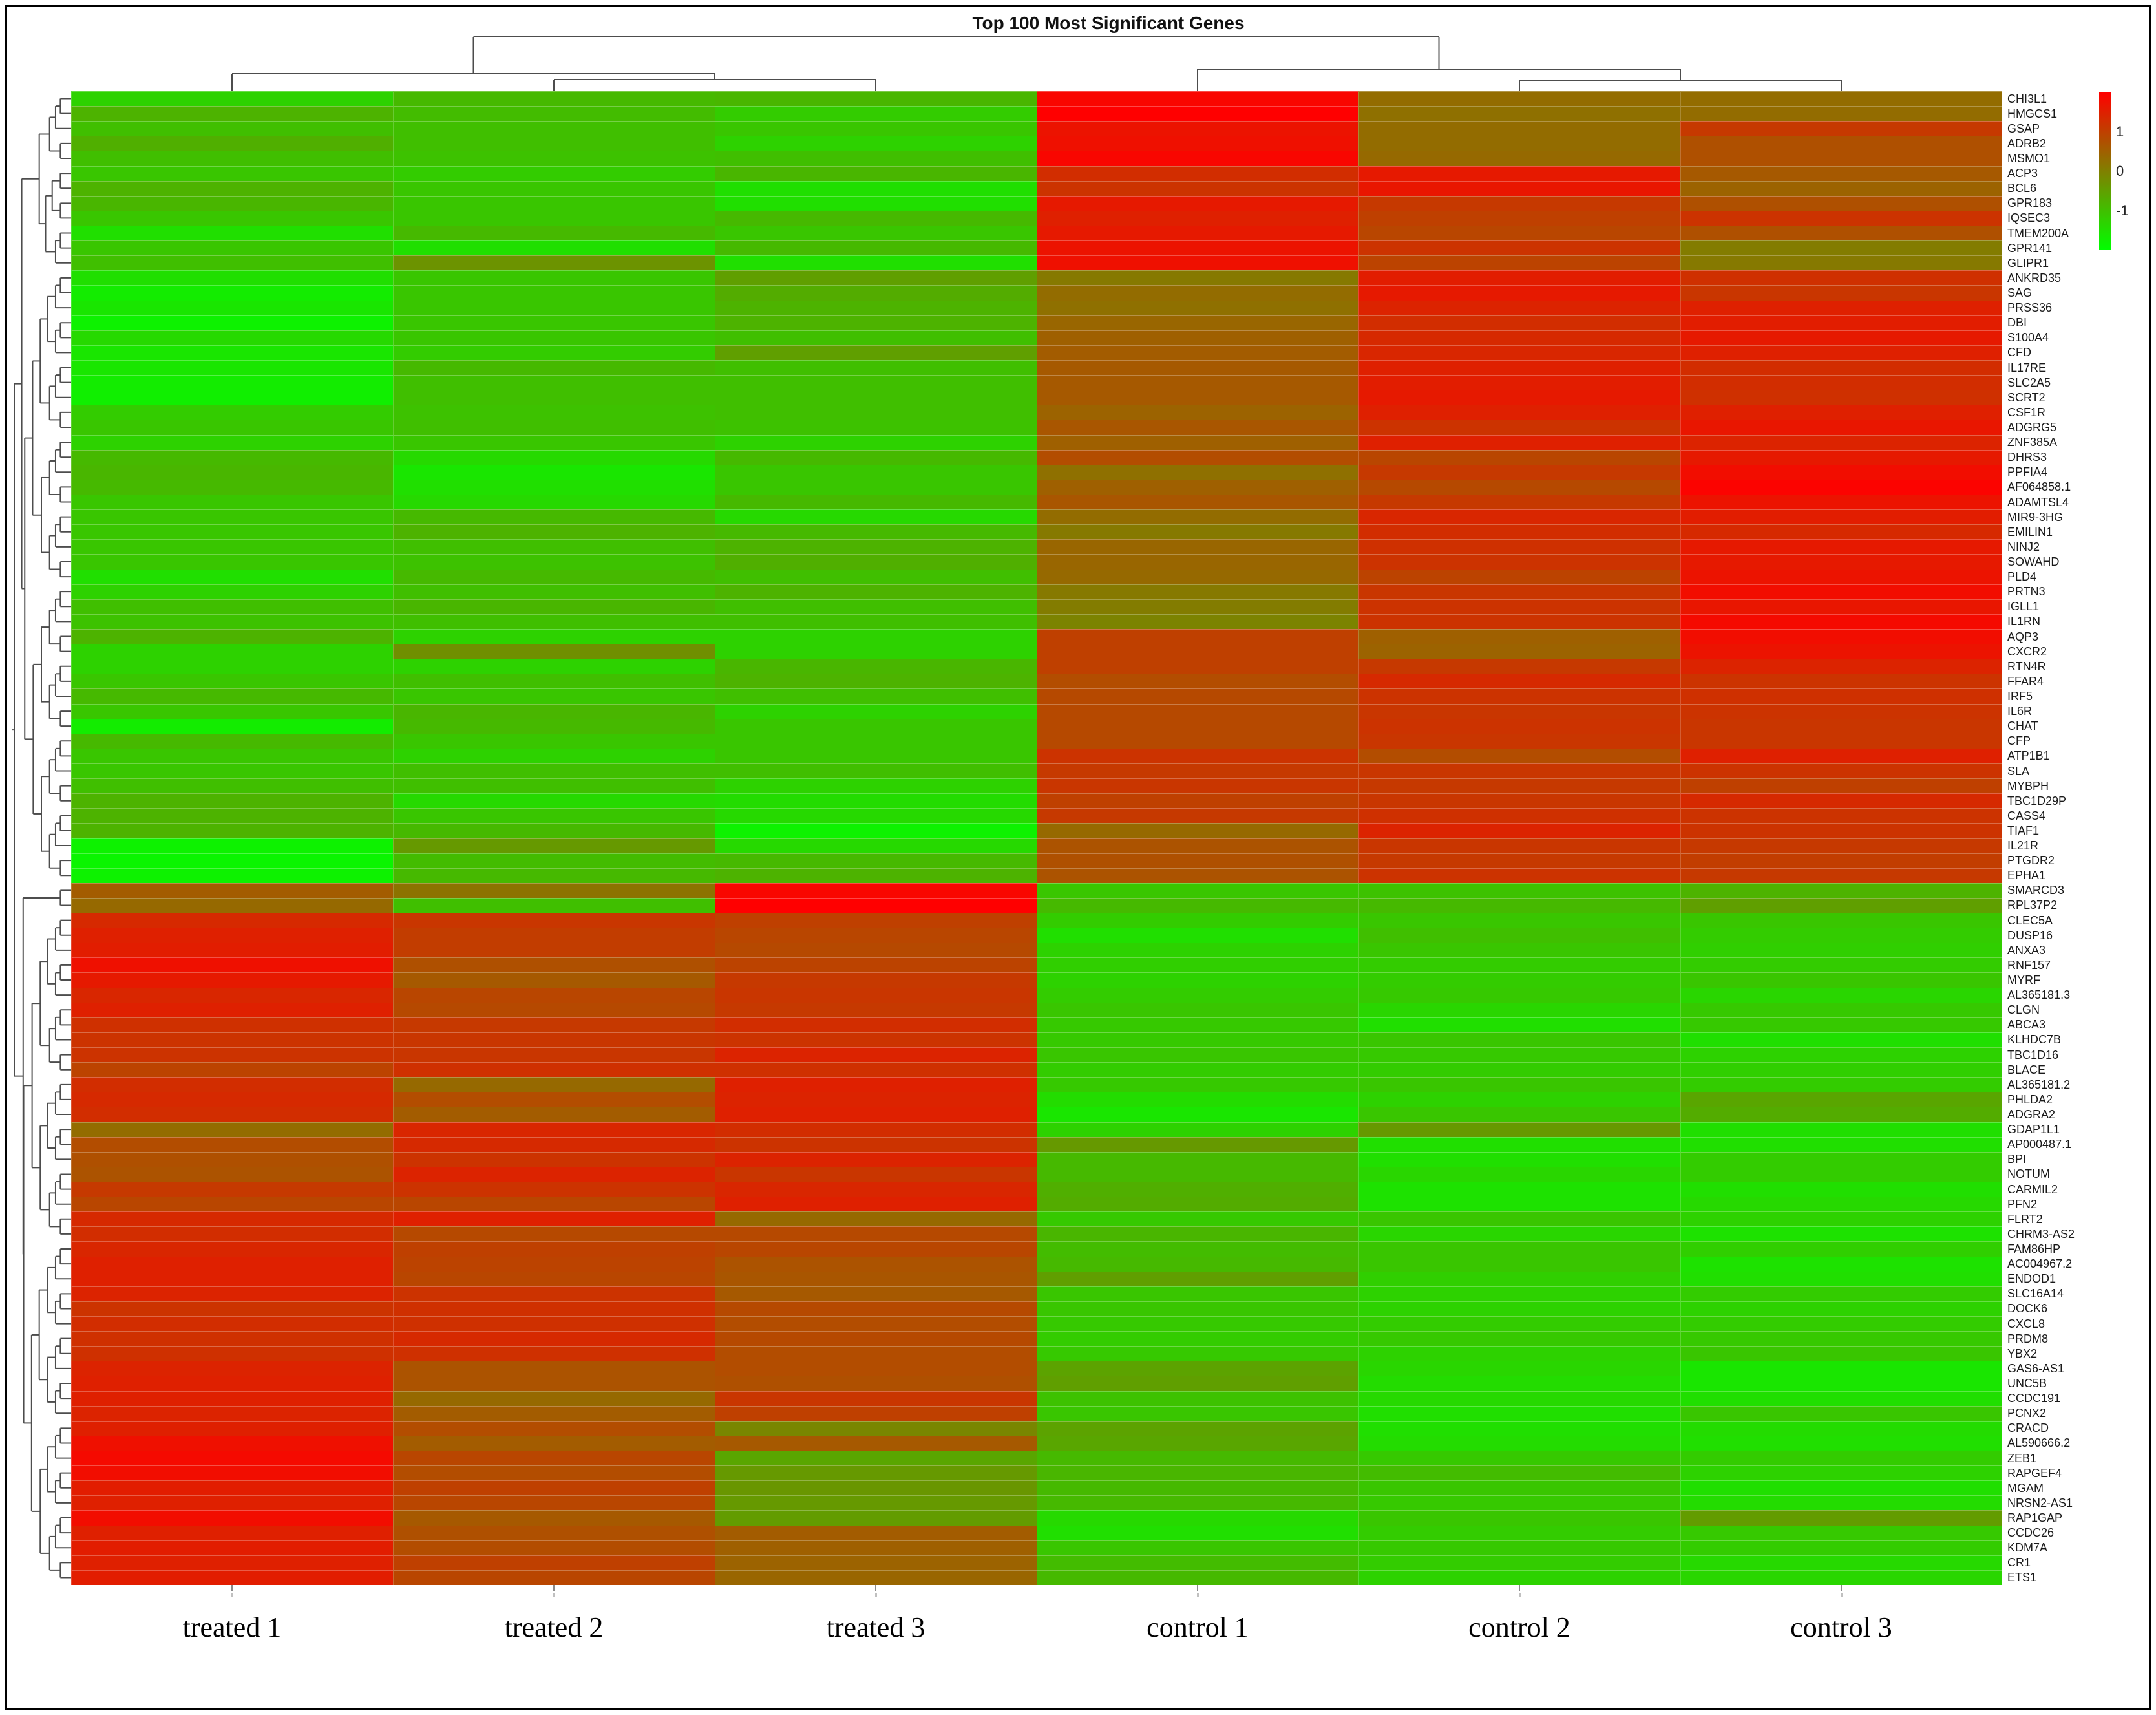  What do you see at coordinates (2035, 1040) in the screenshot?
I see `gene-label: KLHDC7B` at bounding box center [2035, 1040].